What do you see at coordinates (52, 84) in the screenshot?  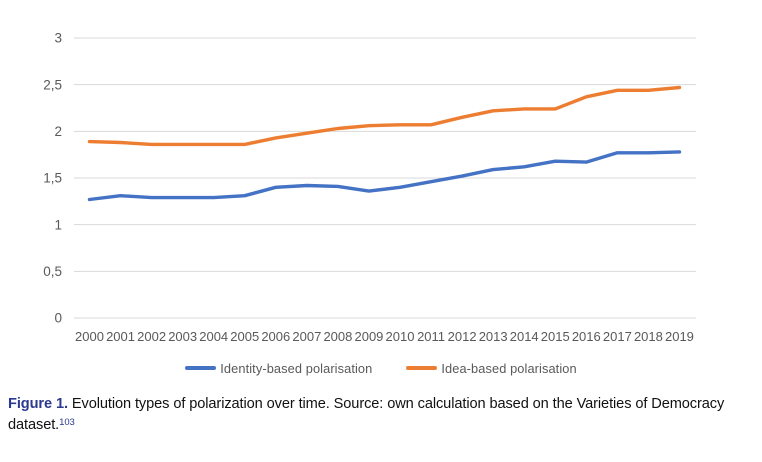 I see `y-axis-tick-label: 2,5` at bounding box center [52, 84].